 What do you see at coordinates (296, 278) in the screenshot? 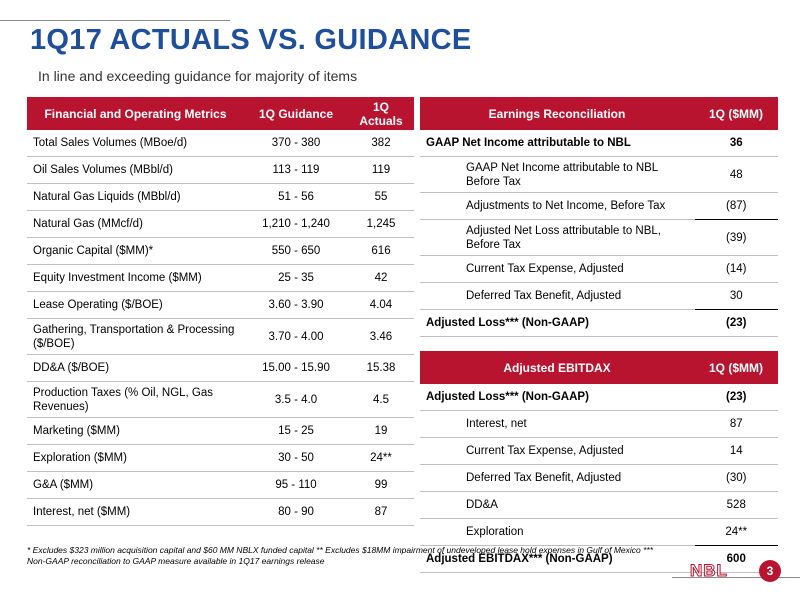
I see `metric-guidance: 25 - 35` at bounding box center [296, 278].